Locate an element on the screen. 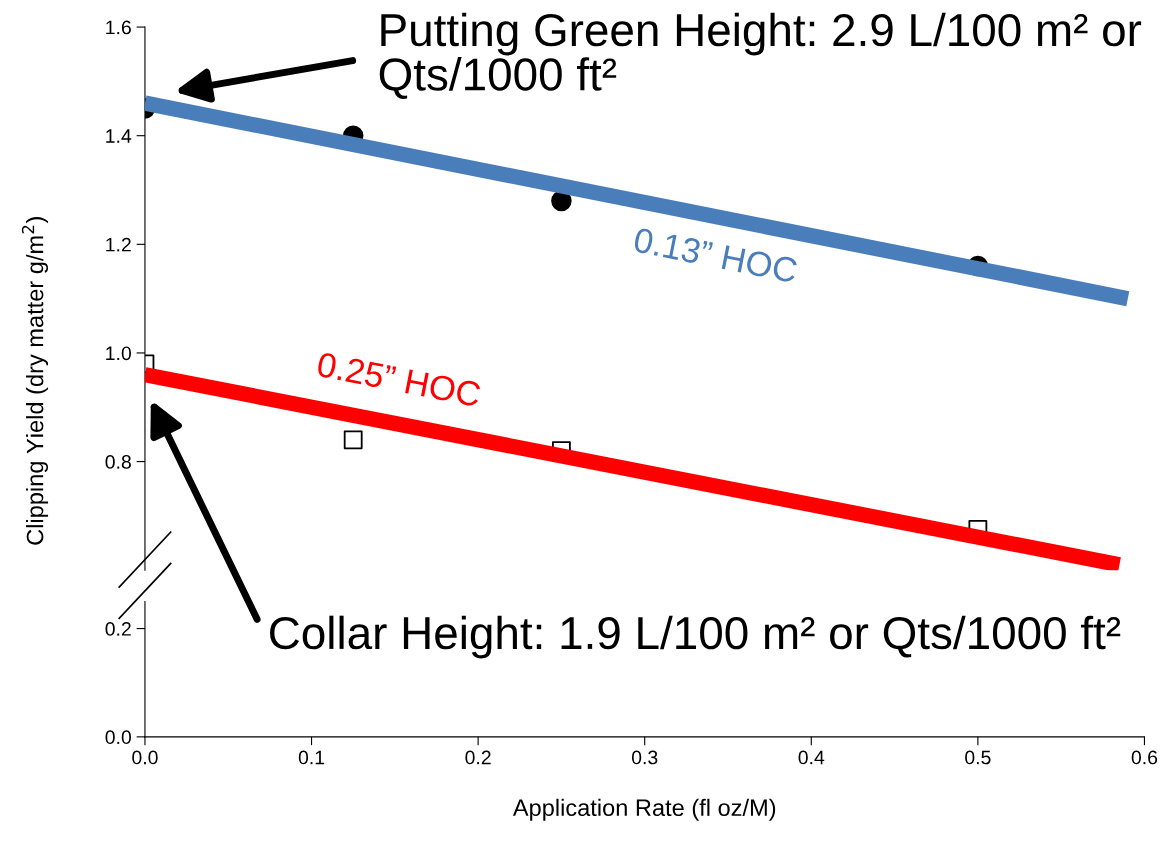 Image resolution: width=1169 pixels, height=846 pixels. y-tick-label: 0.0 is located at coordinates (118, 737).